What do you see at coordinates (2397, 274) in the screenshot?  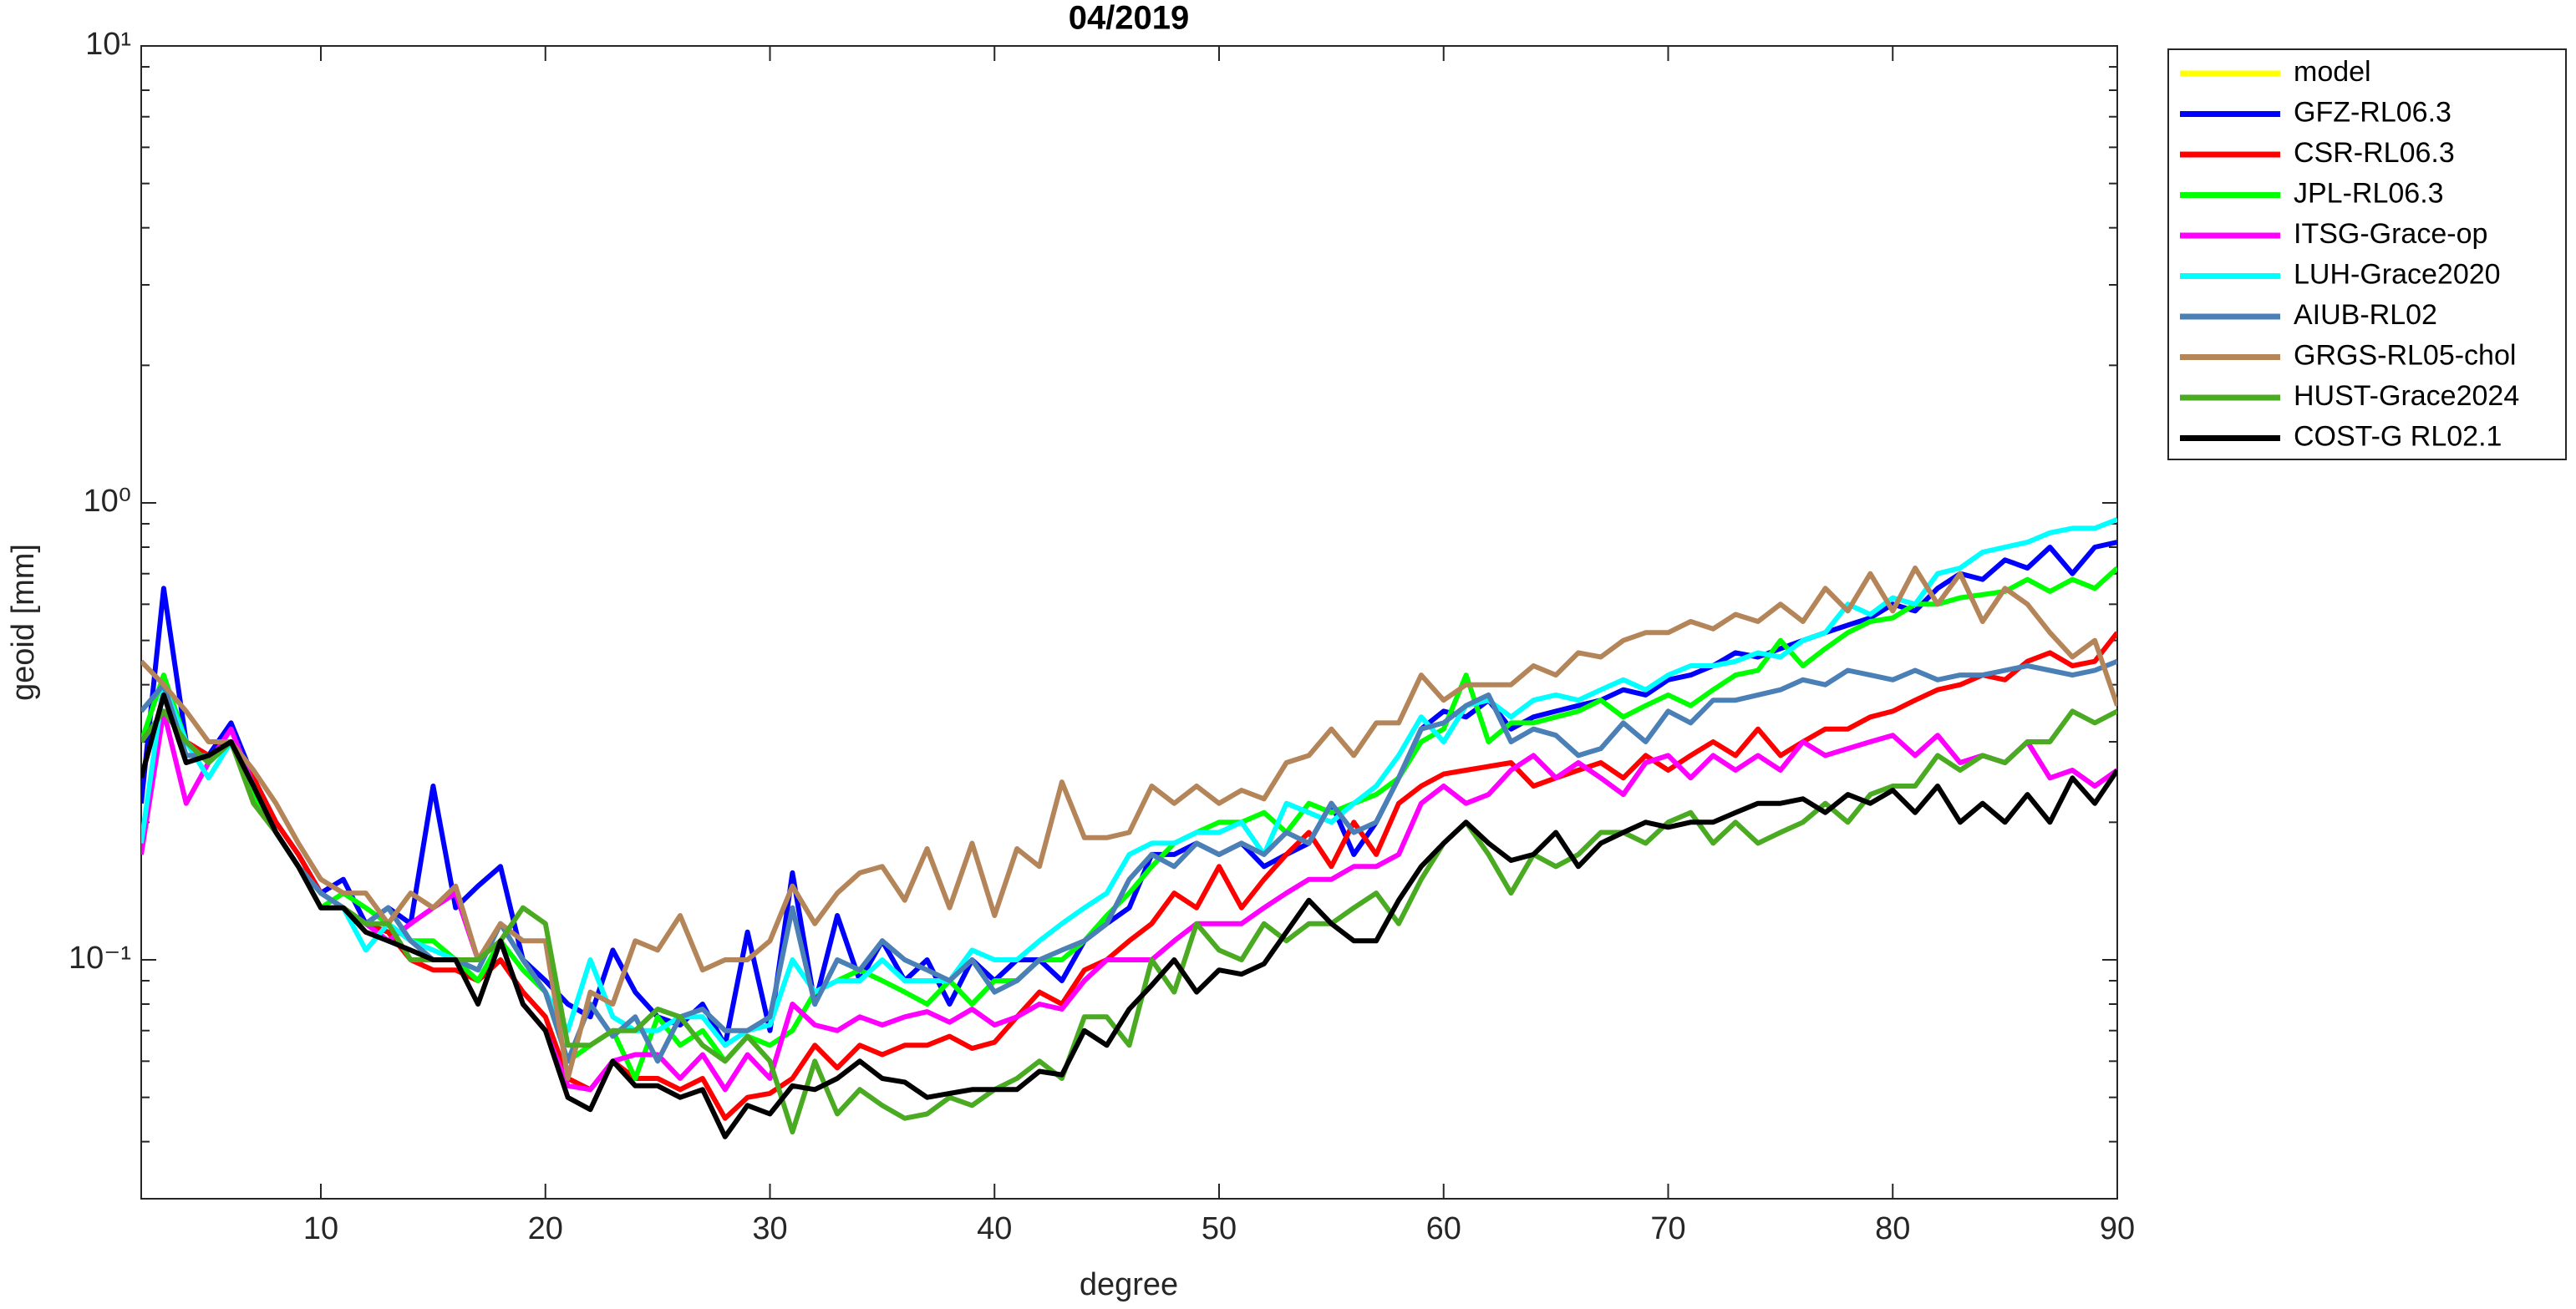 I see `legend-label: LUH-Grace2020` at bounding box center [2397, 274].